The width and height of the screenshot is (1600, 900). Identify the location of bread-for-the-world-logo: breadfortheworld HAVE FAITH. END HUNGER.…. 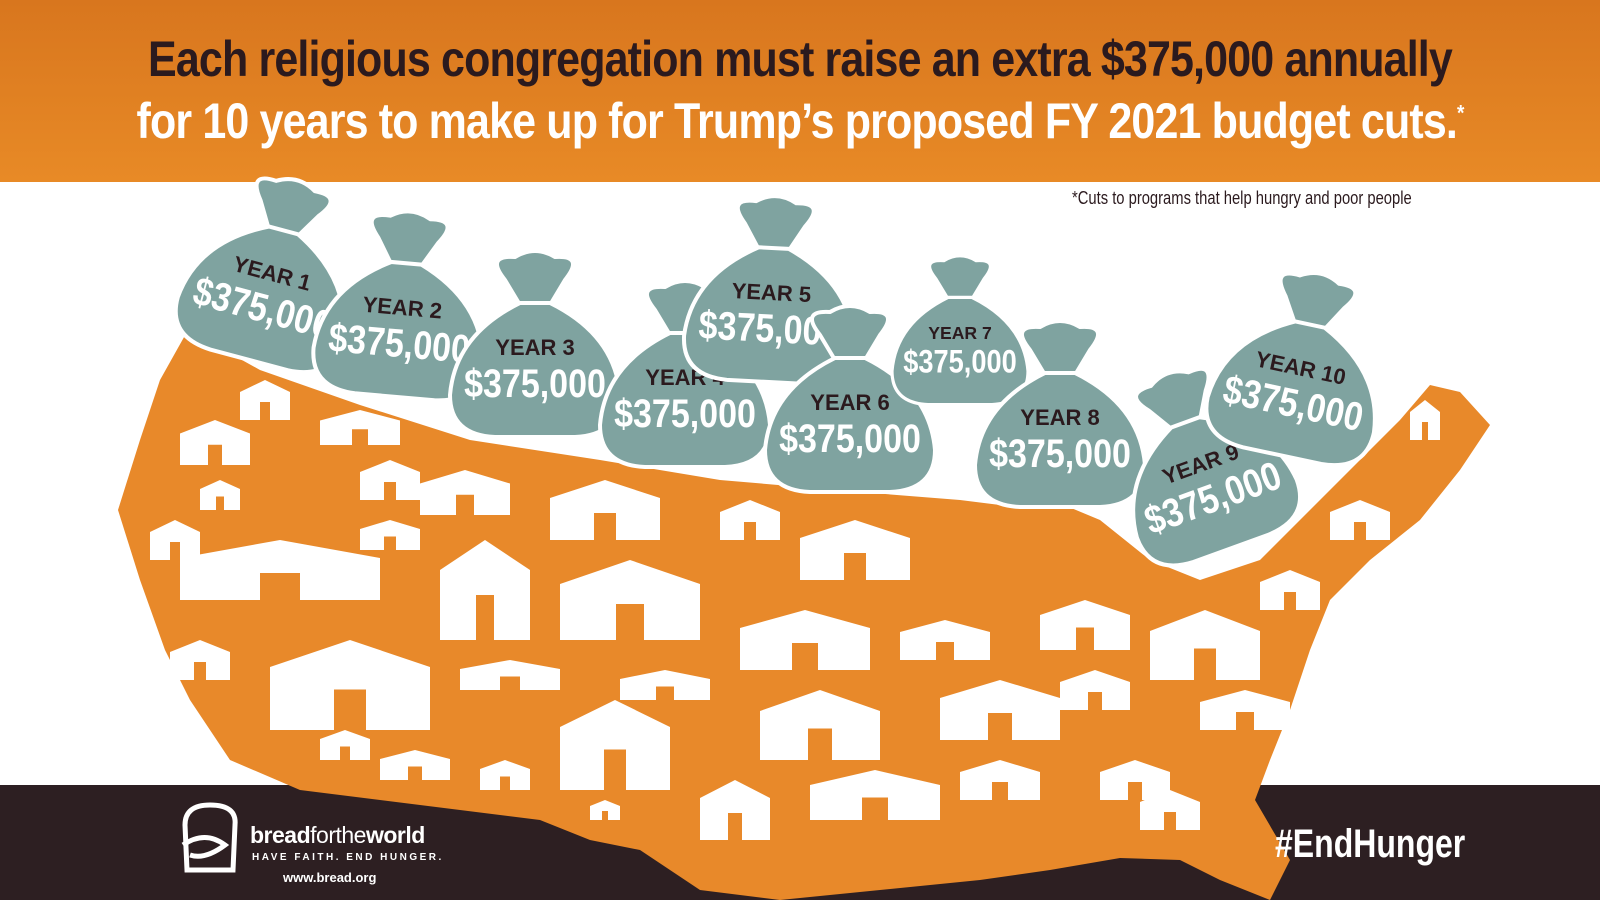
(325, 845).